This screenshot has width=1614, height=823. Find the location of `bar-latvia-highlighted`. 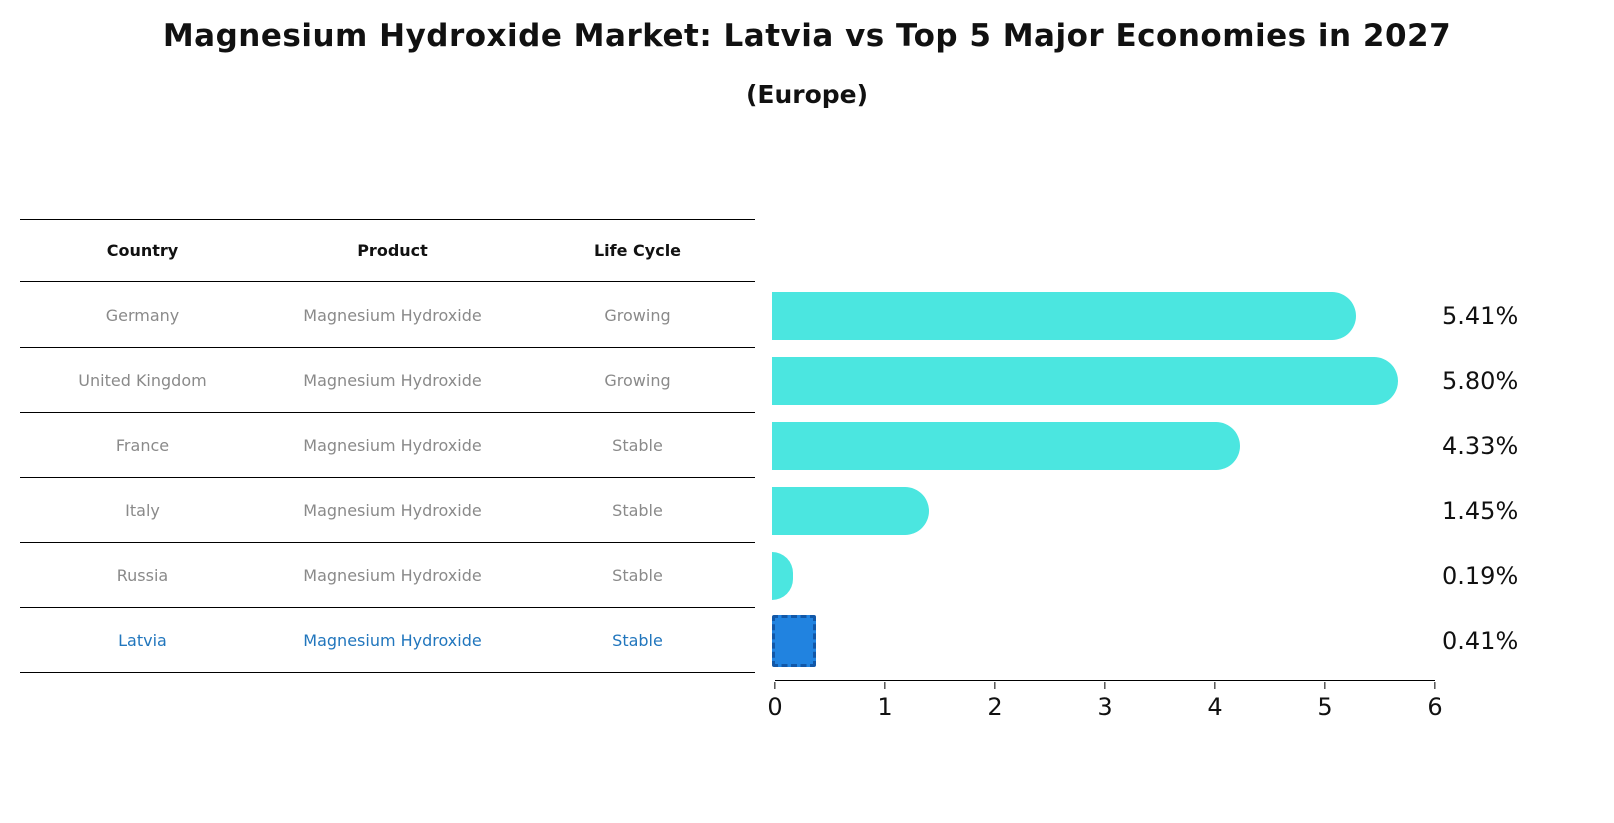

bar-latvia-highlighted is located at coordinates (794, 640).